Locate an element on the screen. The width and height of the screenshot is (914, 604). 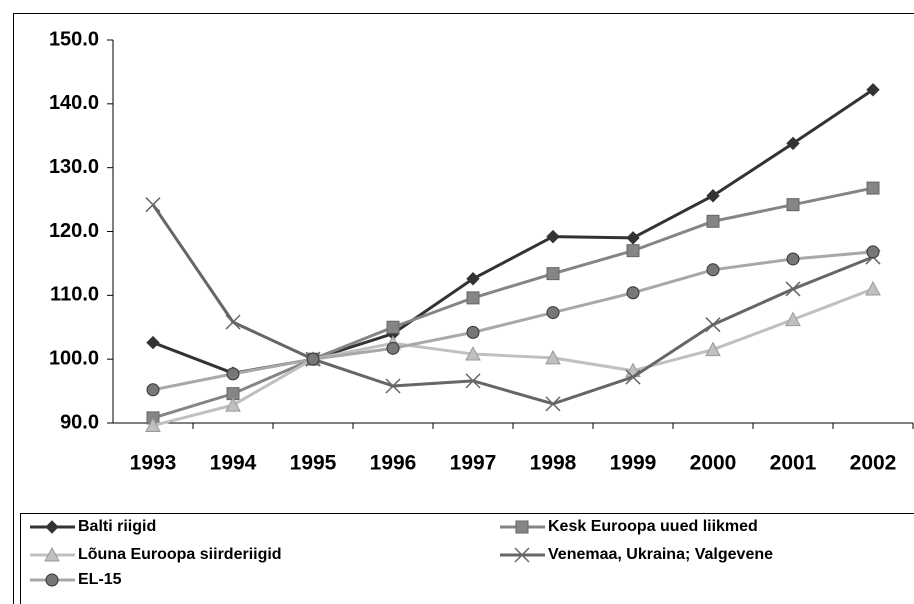
y-tick-label: 150.0 is located at coordinates (74, 39).